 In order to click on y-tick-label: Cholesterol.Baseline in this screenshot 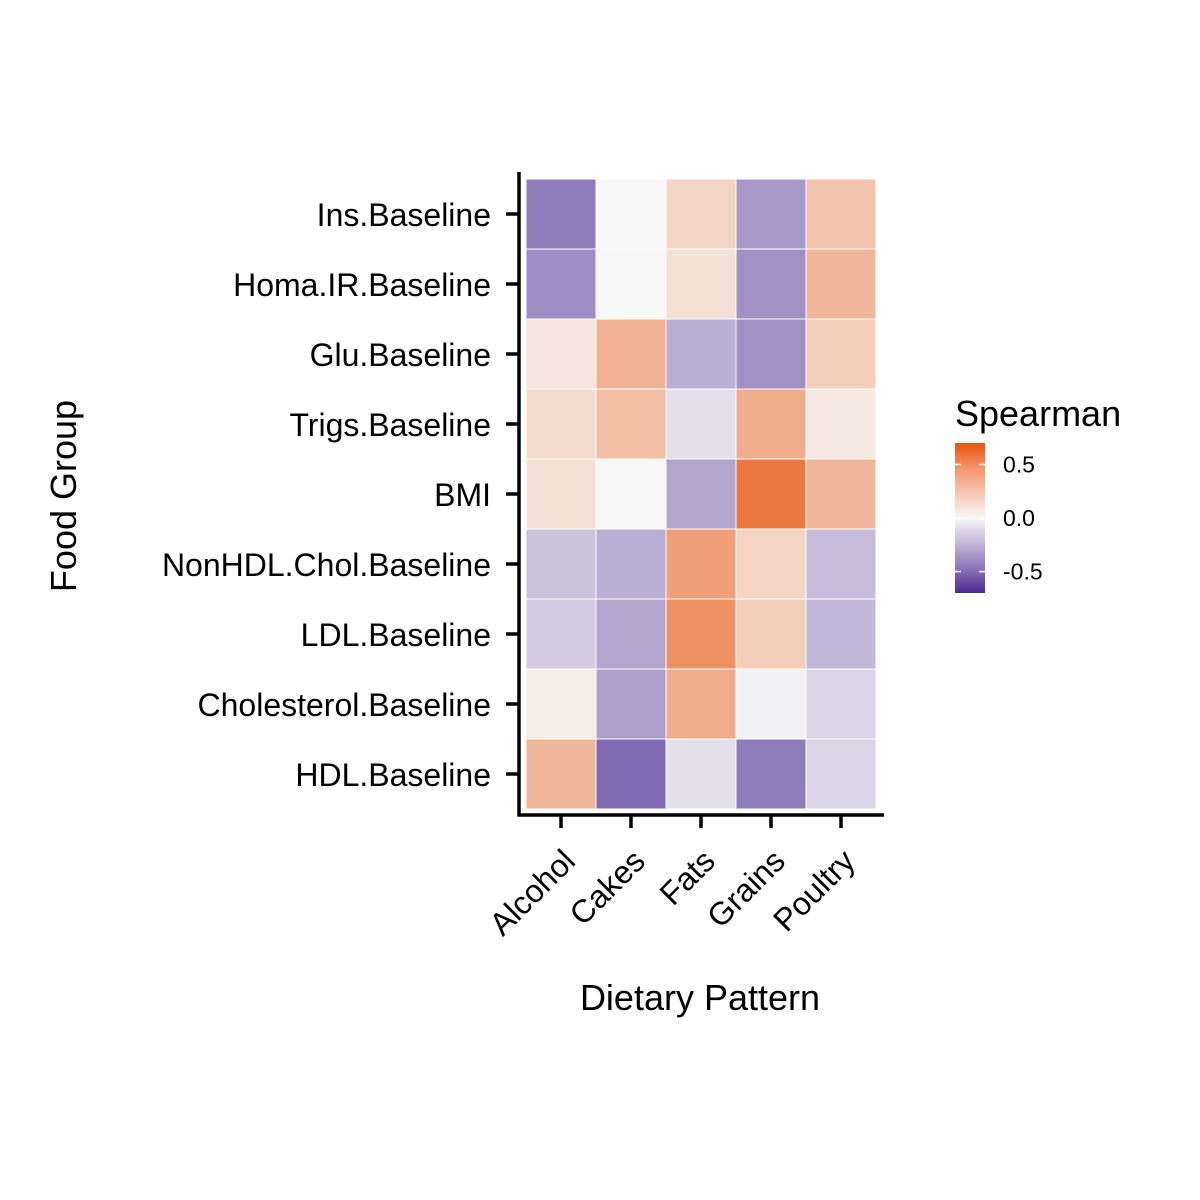, I will do `click(345, 705)`.